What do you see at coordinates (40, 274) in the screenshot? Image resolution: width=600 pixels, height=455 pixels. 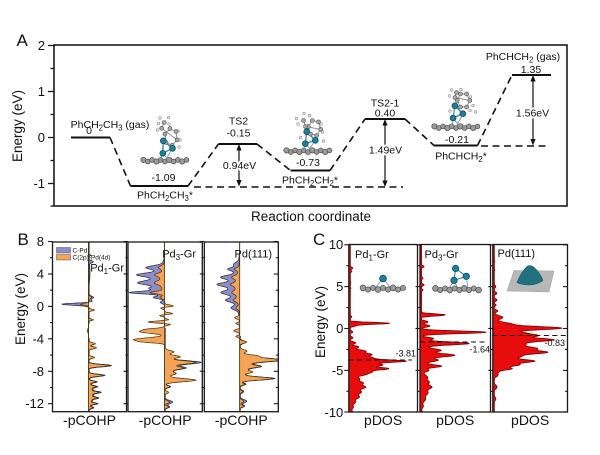 I see `svg-text: 4` at bounding box center [40, 274].